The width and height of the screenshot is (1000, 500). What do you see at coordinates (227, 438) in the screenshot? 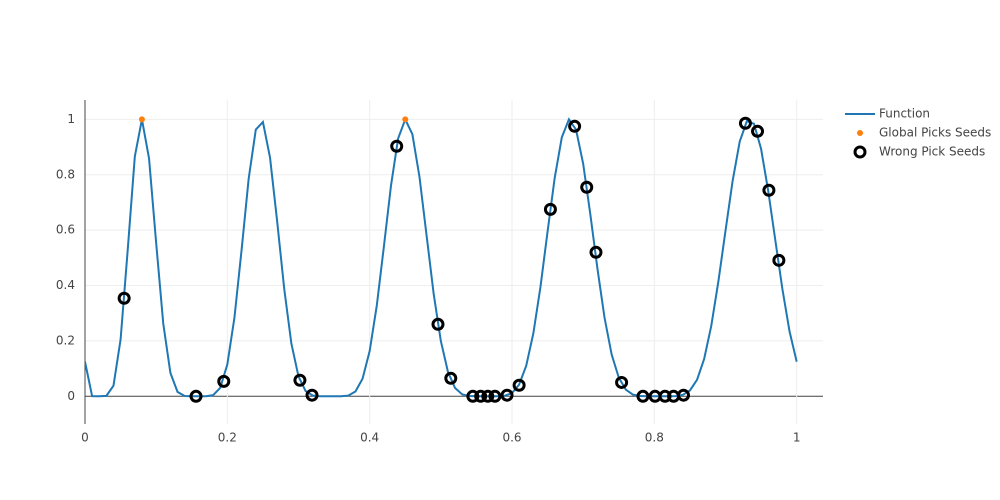
I see `x-tick-label: 0.2` at bounding box center [227, 438].